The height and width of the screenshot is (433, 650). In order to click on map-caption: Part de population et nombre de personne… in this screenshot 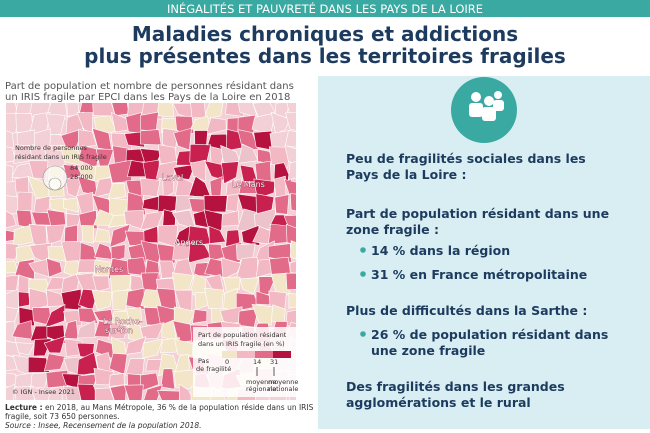, I will do `click(149, 86)`.